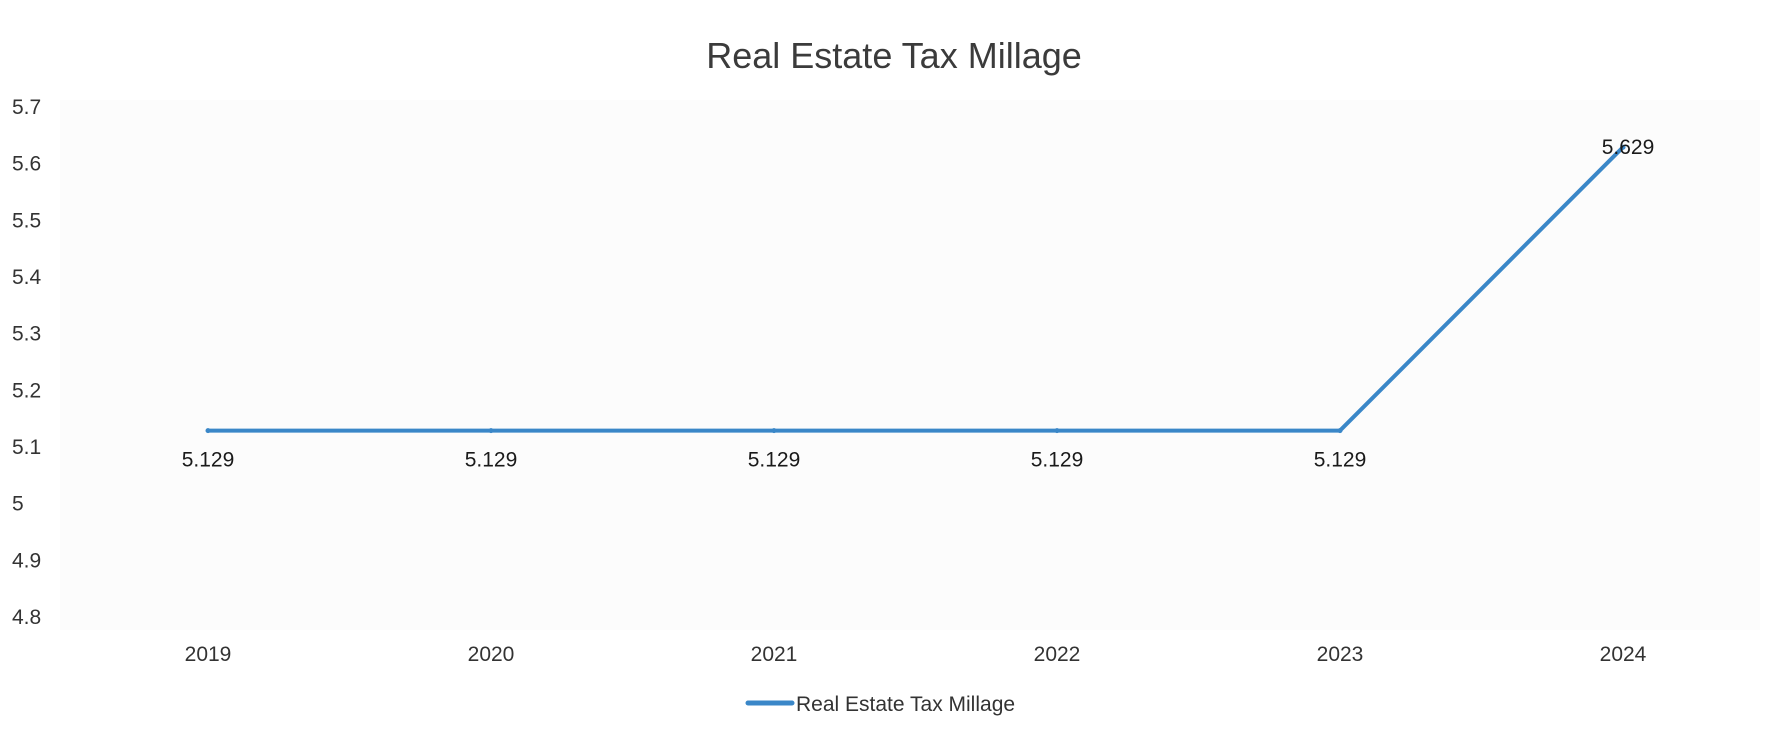  I want to click on legend: Real Estate Tax Millage, so click(880, 704).